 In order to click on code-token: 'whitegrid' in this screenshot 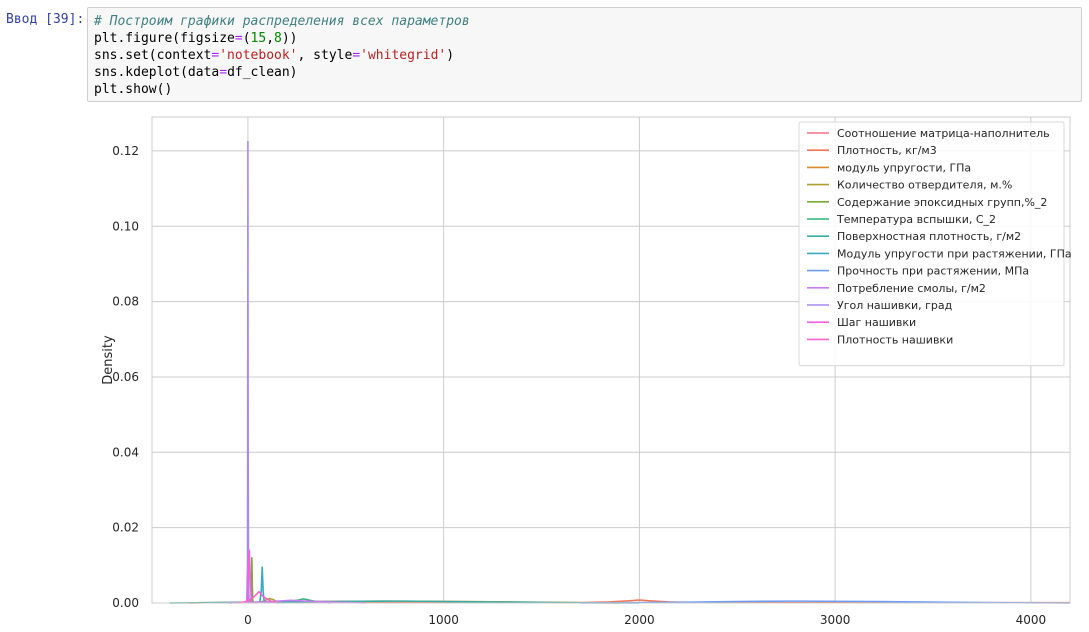, I will do `click(403, 55)`.